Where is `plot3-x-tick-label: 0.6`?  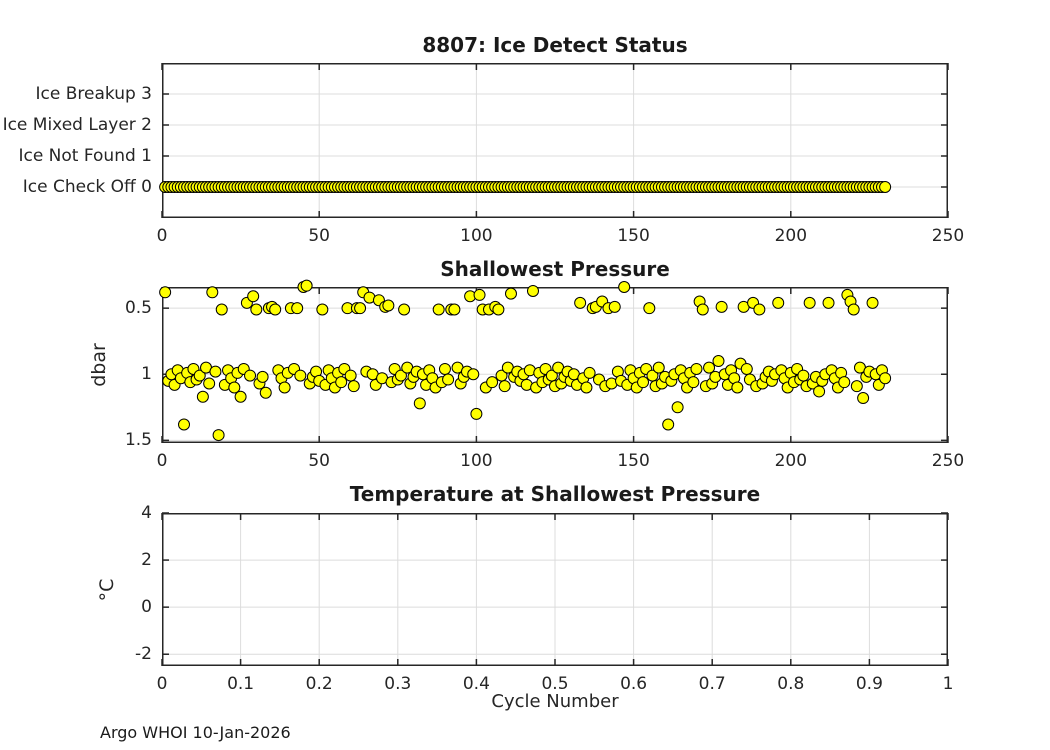 plot3-x-tick-label: 0.6 is located at coordinates (634, 684).